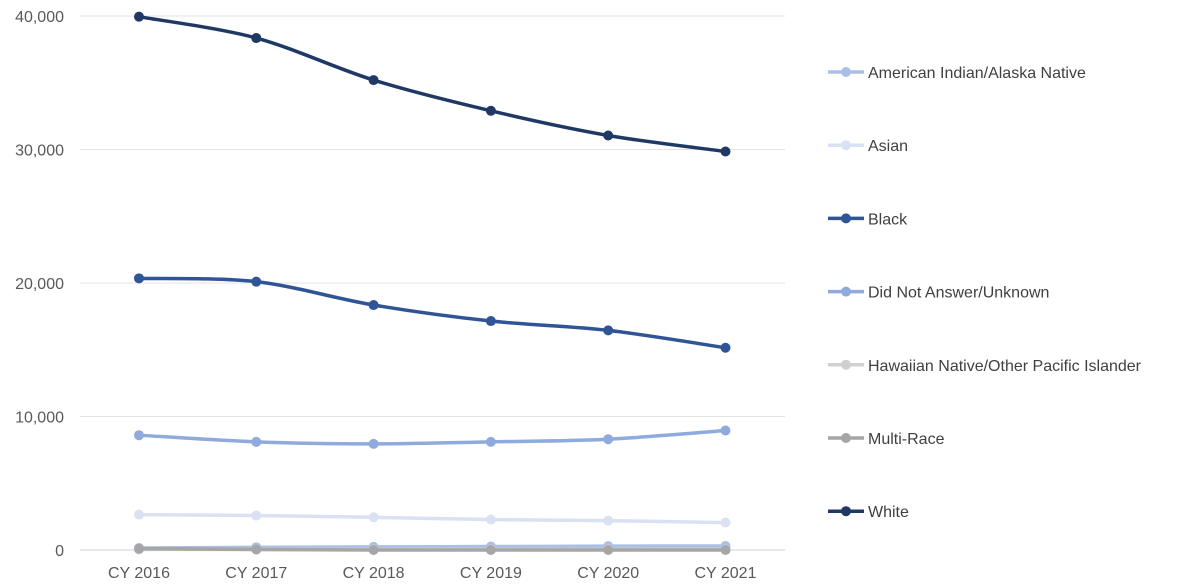 The height and width of the screenshot is (584, 1190). I want to click on x-tick-label: CY 2021, so click(726, 573).